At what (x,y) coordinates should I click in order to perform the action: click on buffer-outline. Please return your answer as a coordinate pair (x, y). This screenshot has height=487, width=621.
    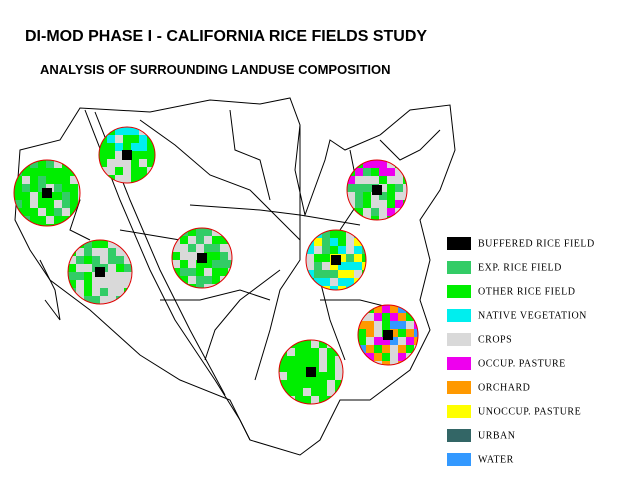
    Looking at the image, I should click on (388, 335).